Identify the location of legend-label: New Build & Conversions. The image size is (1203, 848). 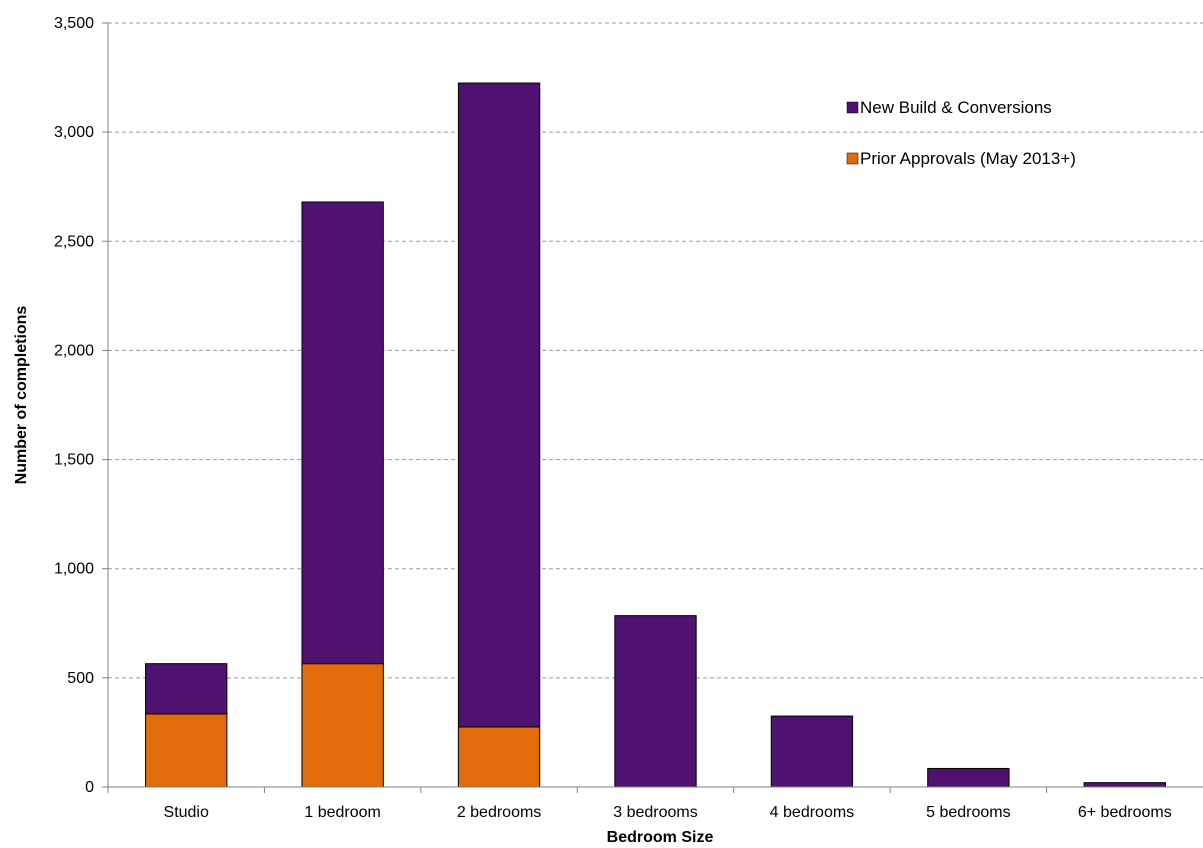
(956, 107).